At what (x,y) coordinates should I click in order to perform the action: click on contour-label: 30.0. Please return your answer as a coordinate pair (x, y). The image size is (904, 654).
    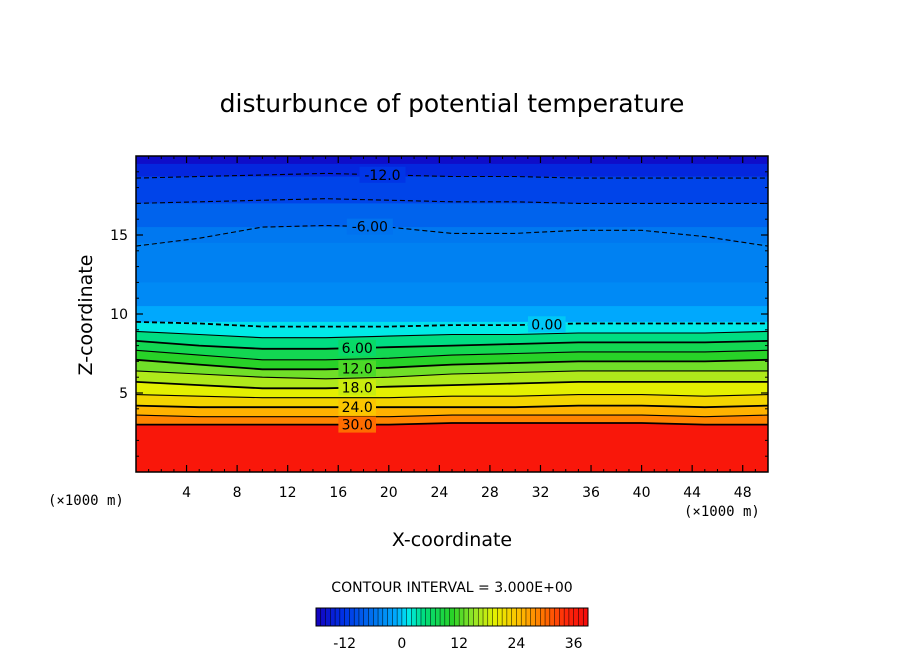
    Looking at the image, I should click on (357, 426).